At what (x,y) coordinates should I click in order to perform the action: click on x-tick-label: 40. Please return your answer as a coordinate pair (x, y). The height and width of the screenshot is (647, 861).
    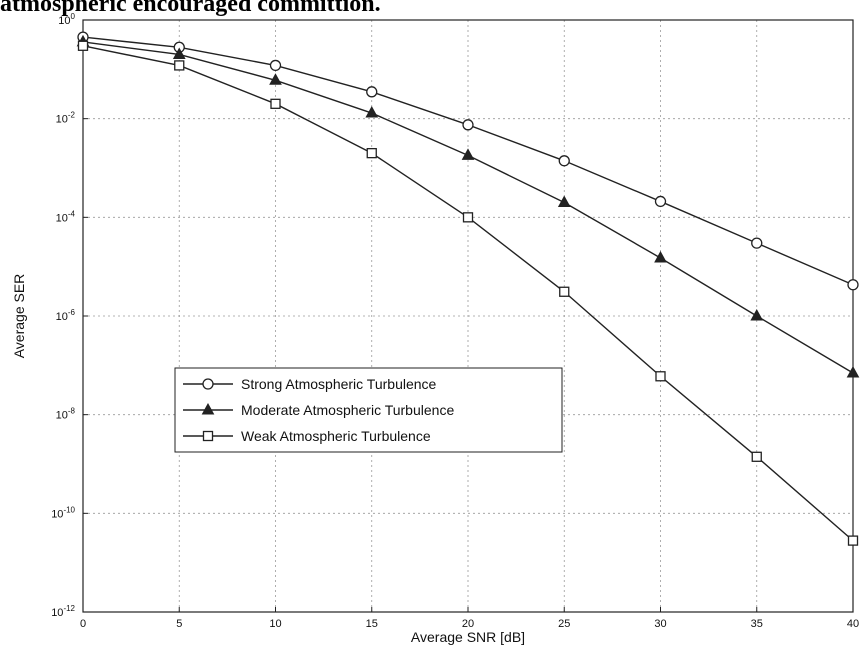
    Looking at the image, I should click on (853, 624).